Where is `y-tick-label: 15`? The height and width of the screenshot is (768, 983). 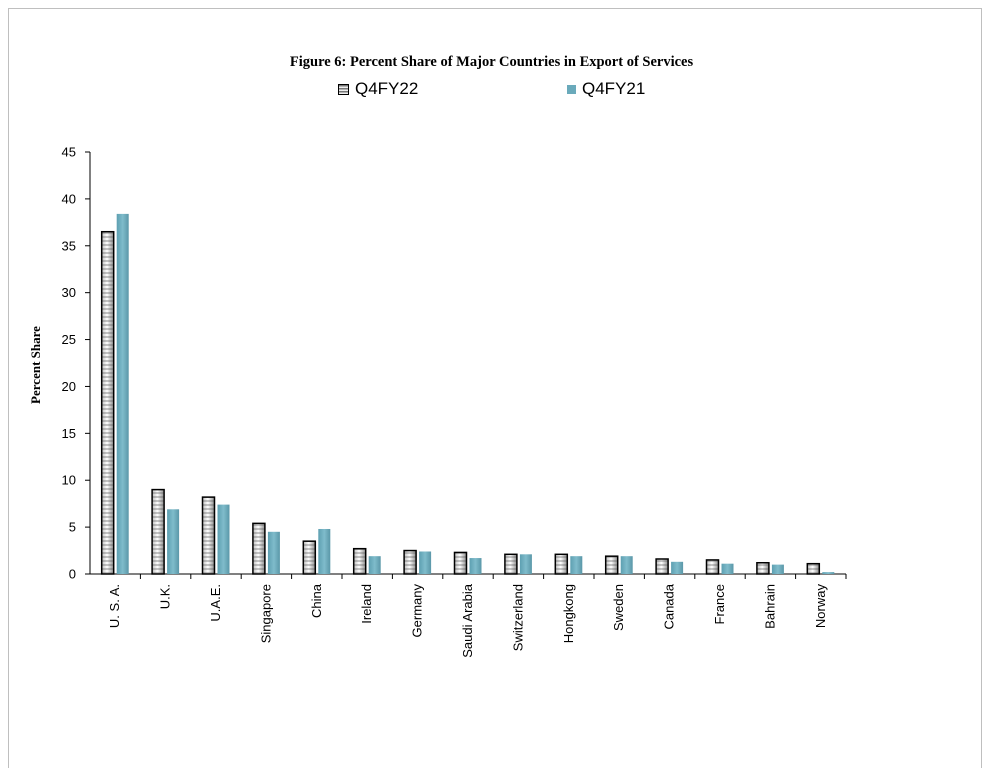 y-tick-label: 15 is located at coordinates (69, 433).